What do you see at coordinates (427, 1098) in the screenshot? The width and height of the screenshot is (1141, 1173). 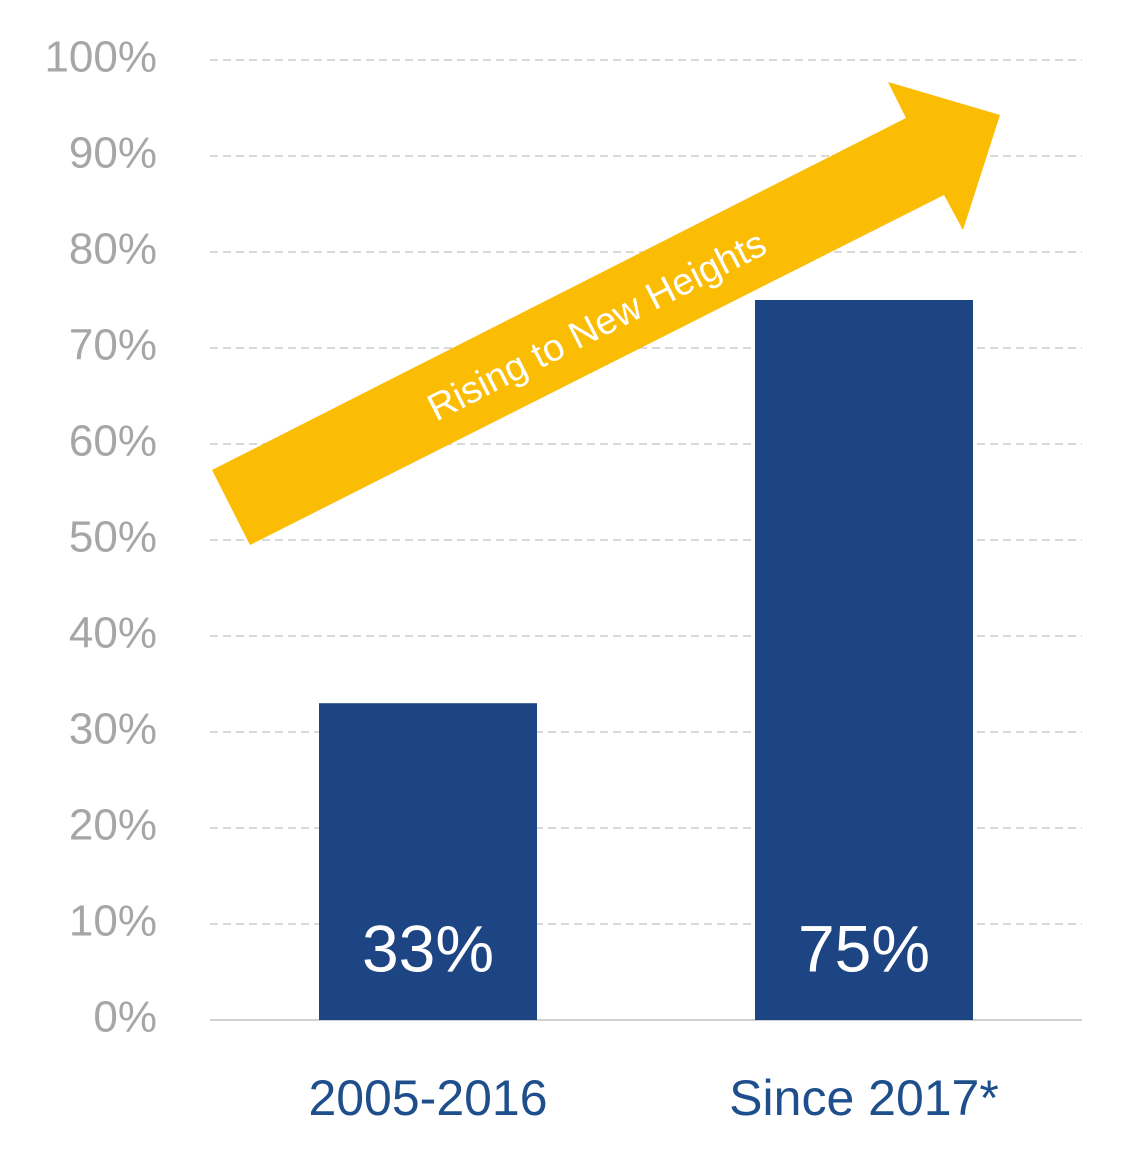 I see `x-tick-label: 2005-2016` at bounding box center [427, 1098].